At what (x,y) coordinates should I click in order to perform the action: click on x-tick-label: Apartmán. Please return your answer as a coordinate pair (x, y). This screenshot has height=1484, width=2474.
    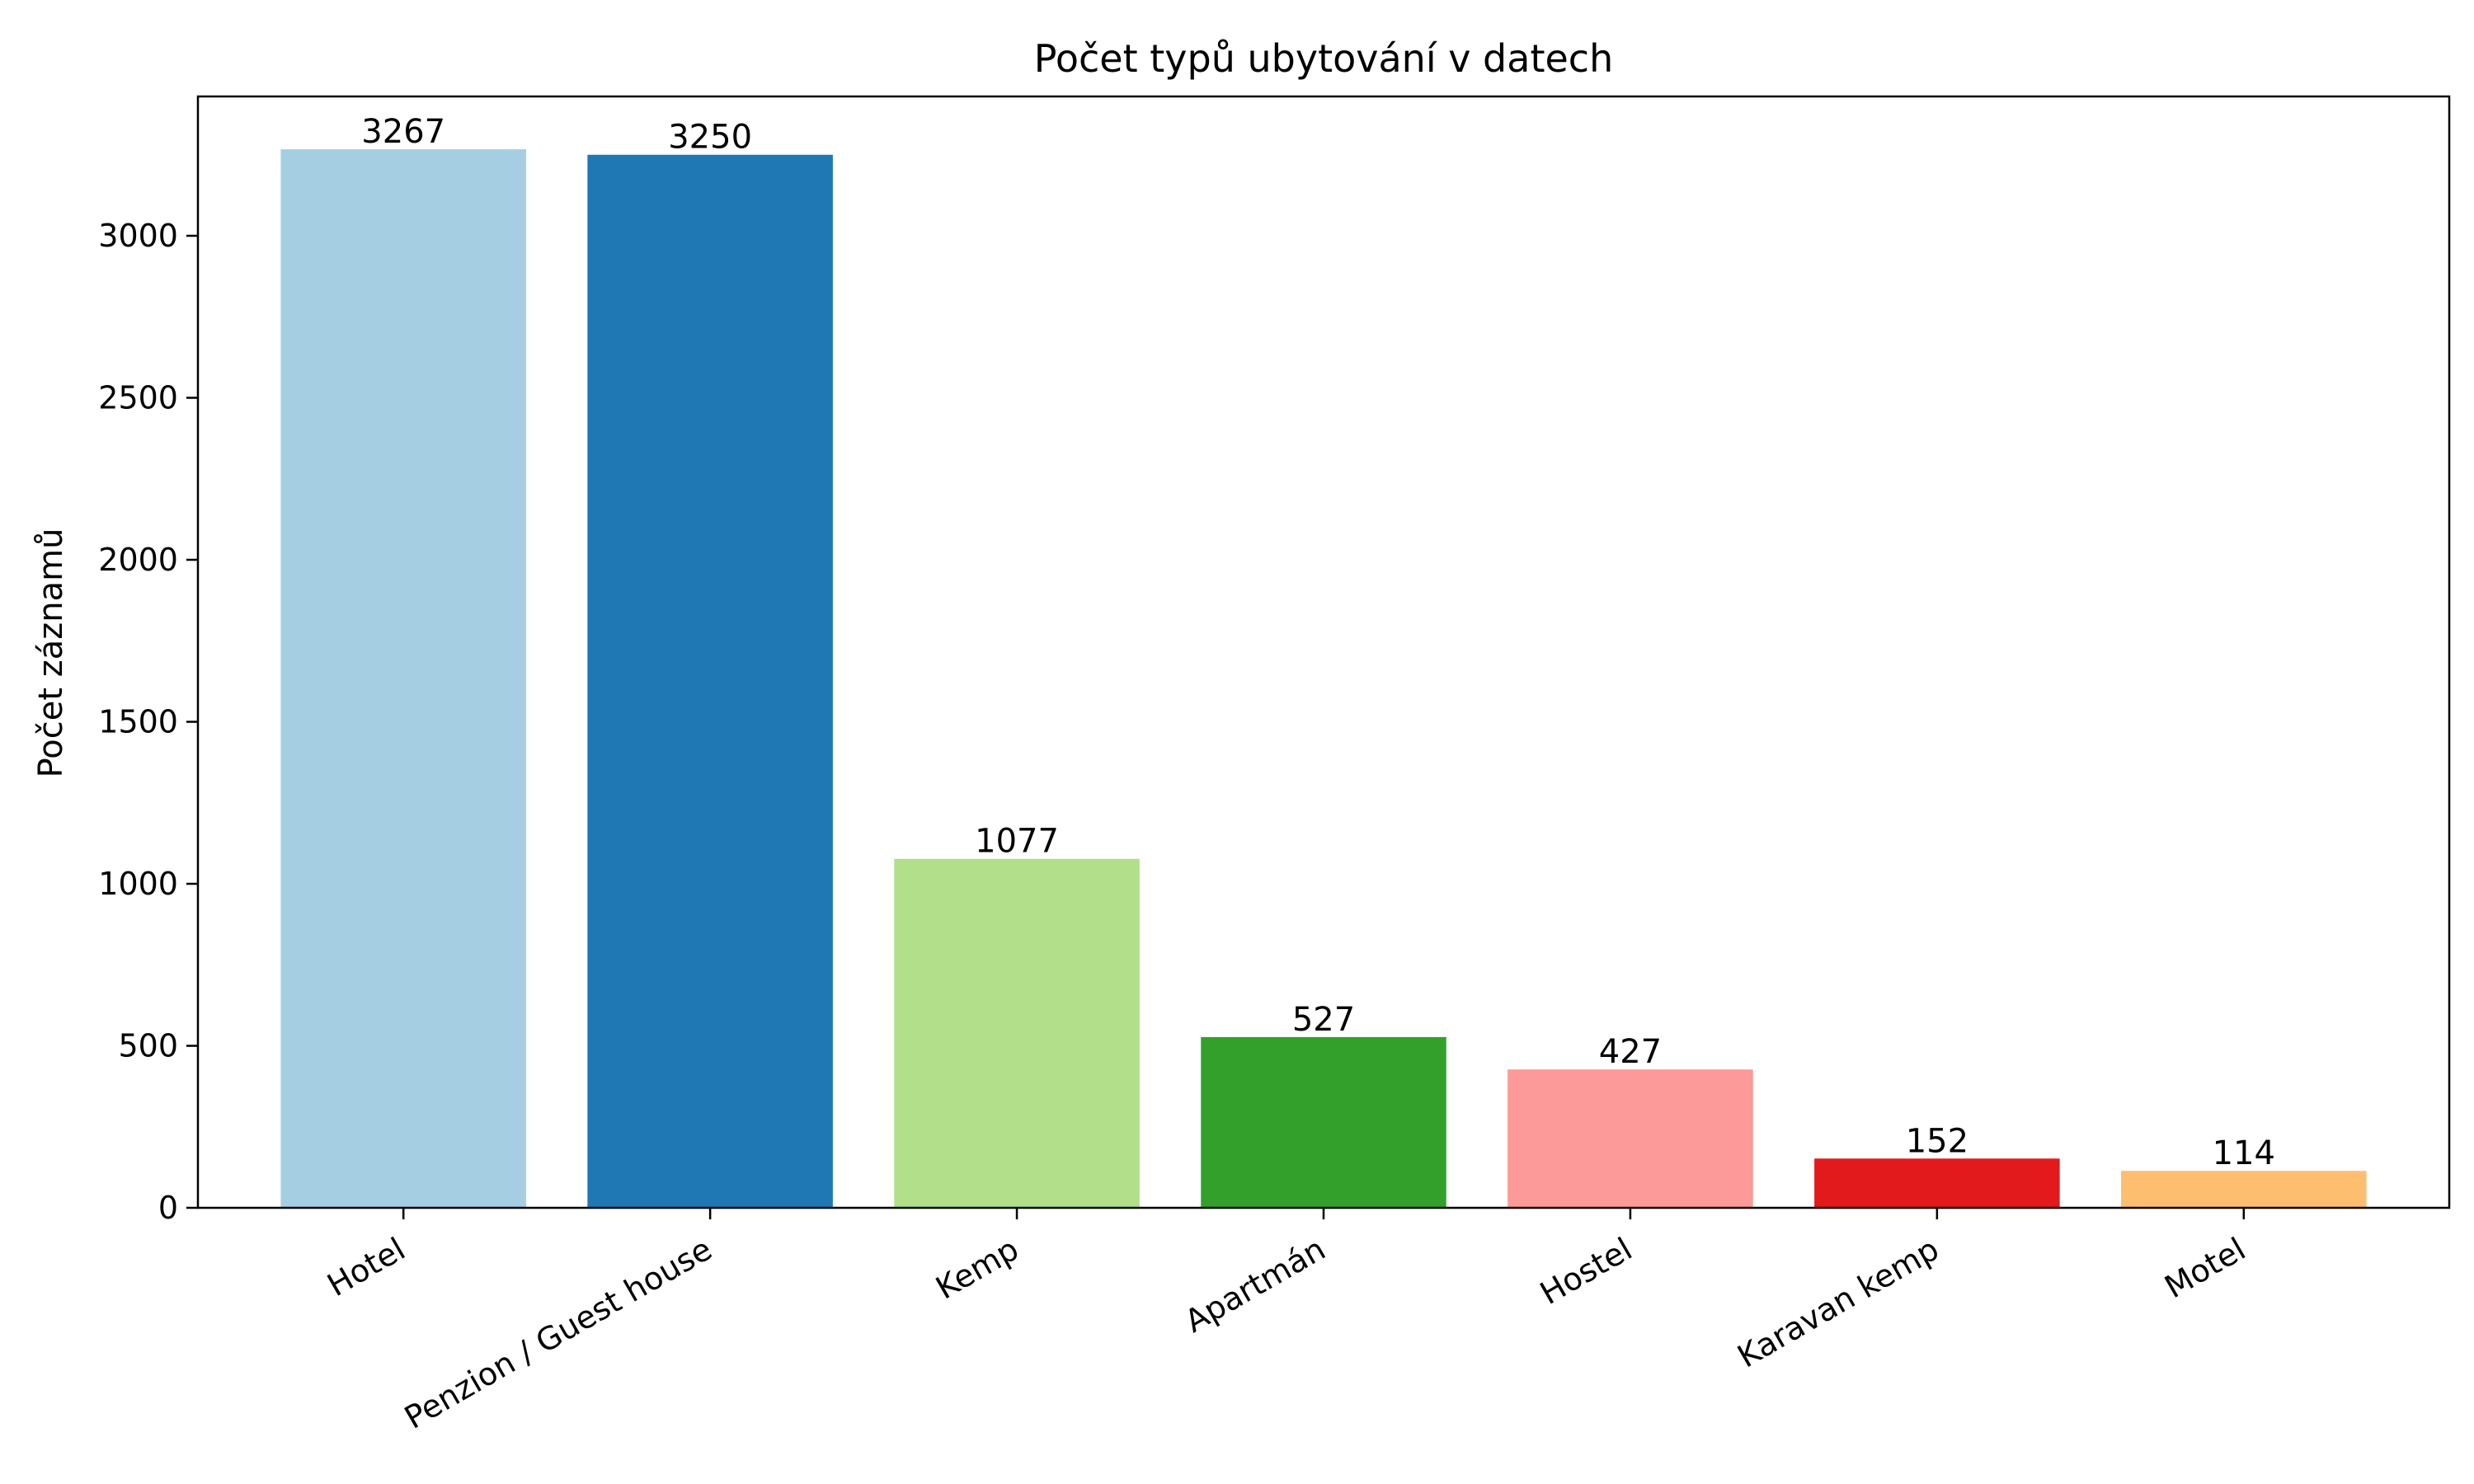
    Looking at the image, I should click on (1254, 1285).